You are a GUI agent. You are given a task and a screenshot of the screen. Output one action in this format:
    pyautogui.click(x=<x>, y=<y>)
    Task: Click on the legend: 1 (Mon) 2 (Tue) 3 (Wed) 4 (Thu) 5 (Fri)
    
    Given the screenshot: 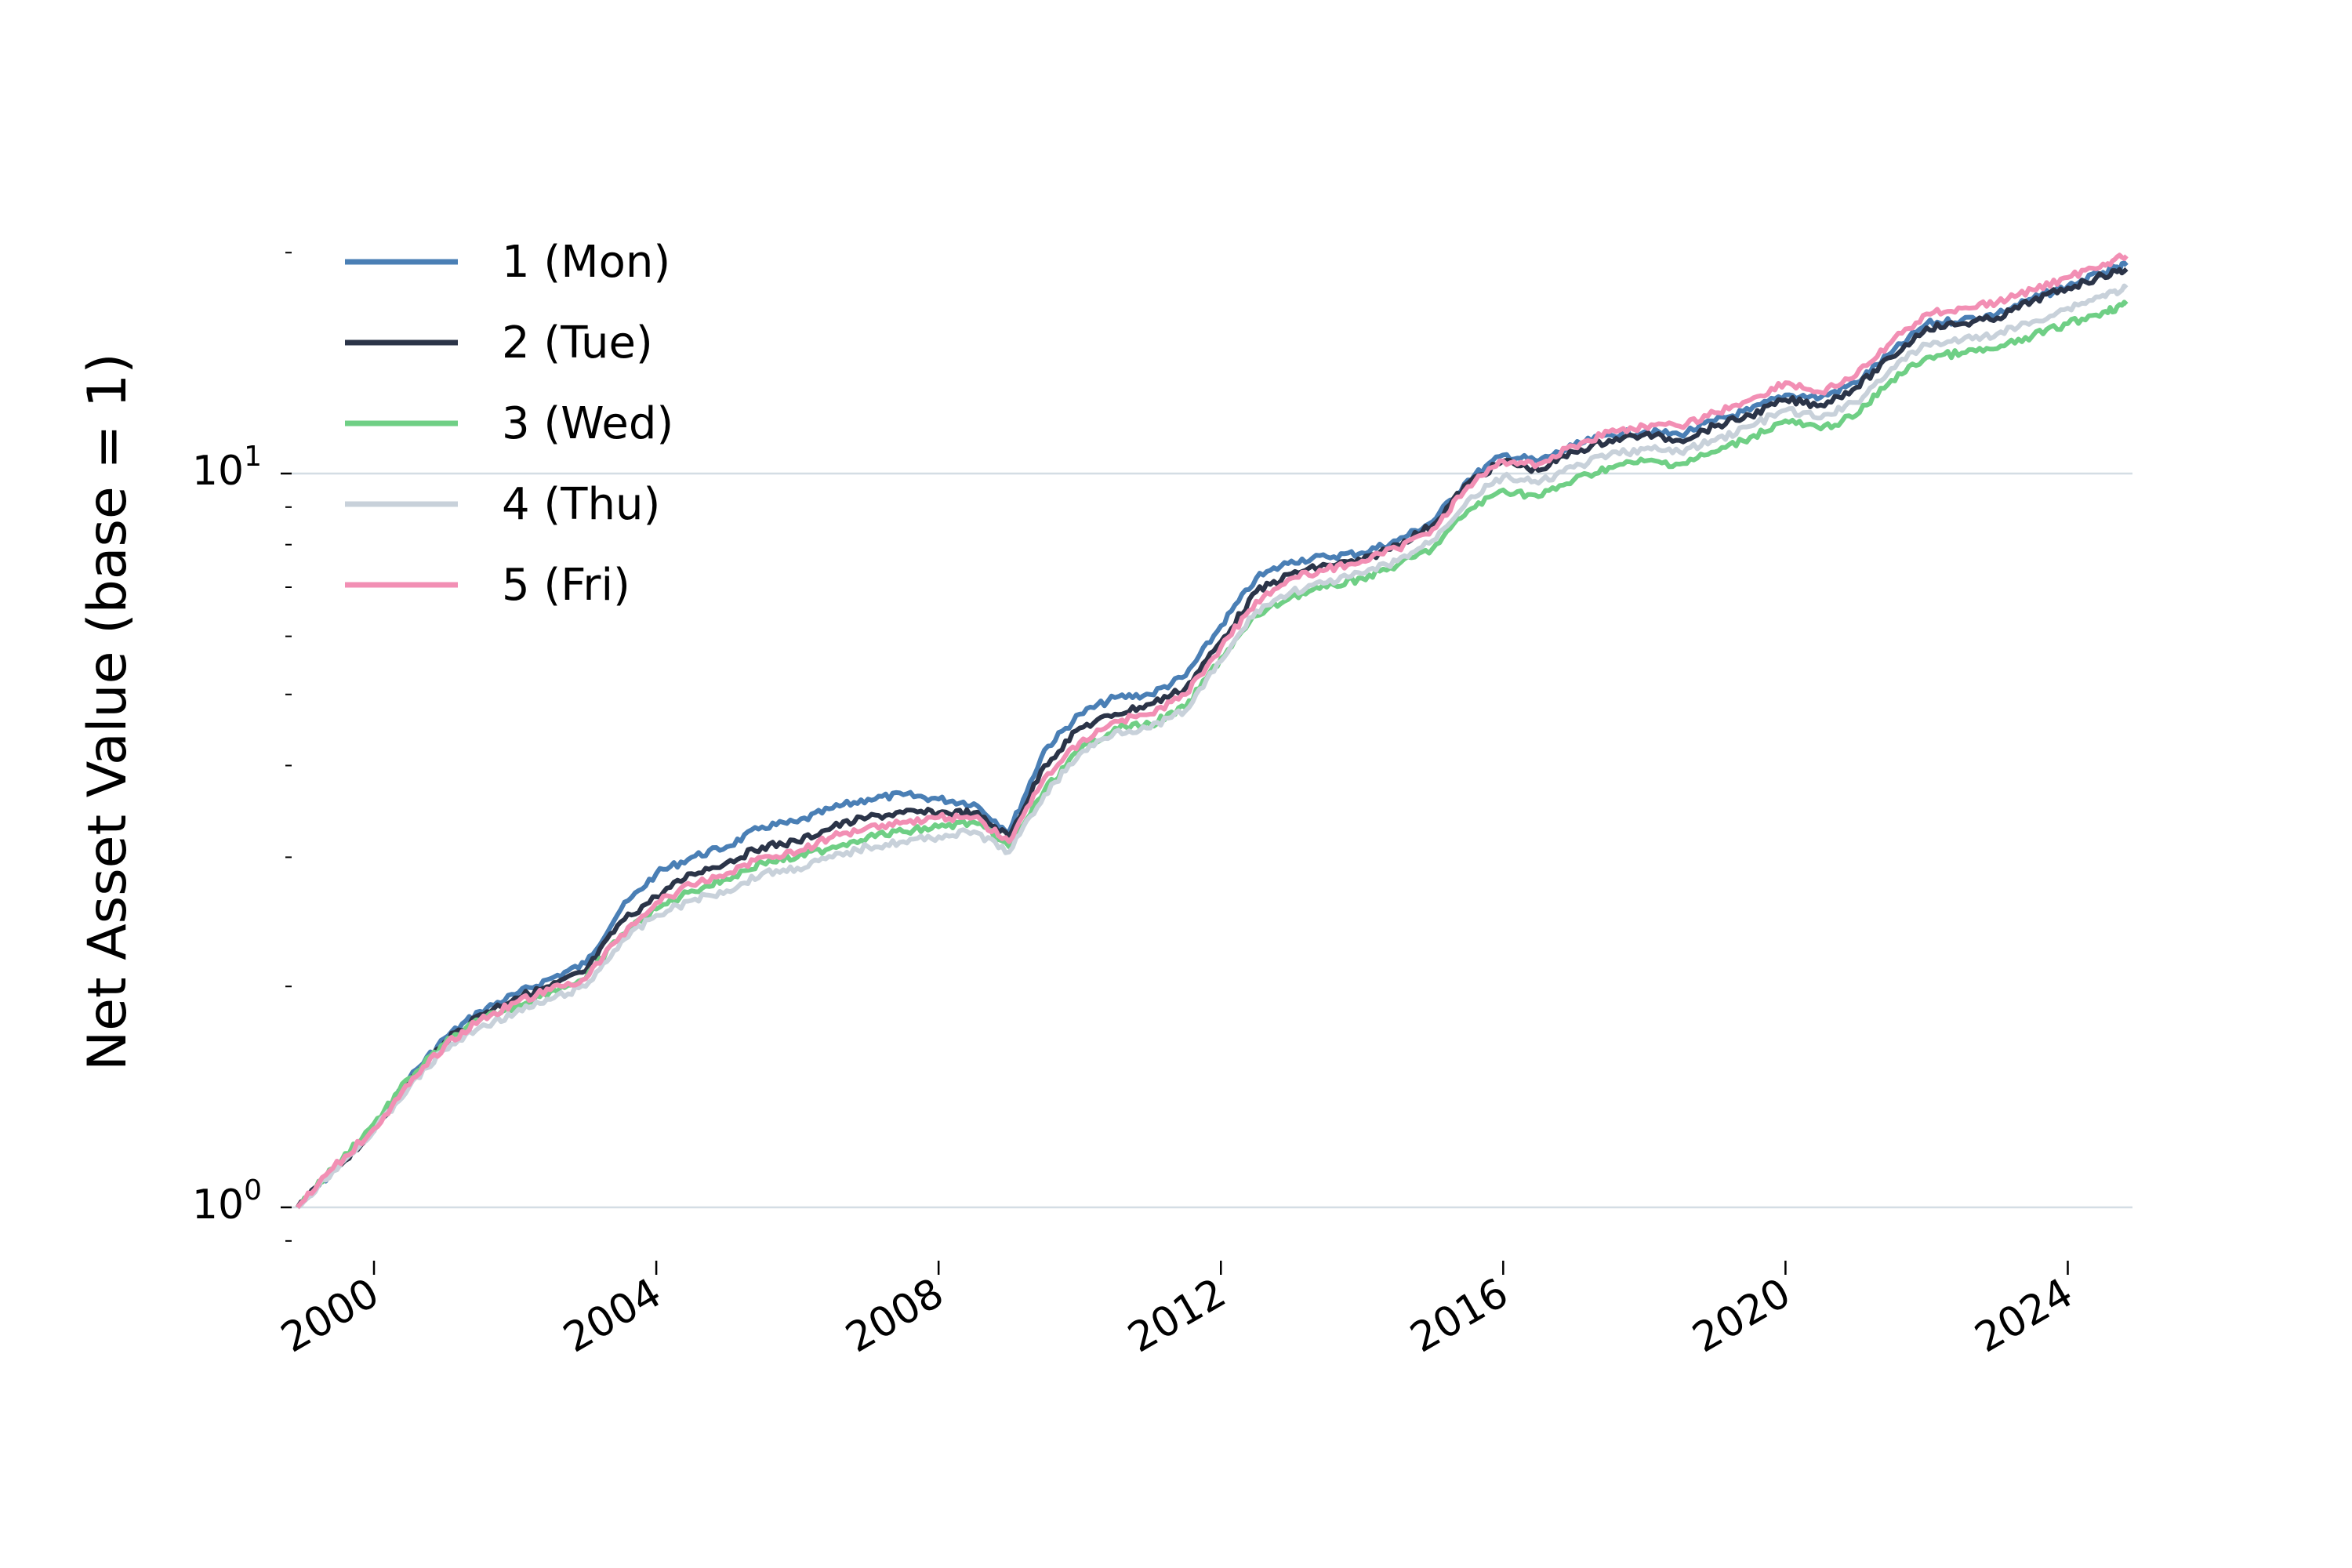 What is the action you would take?
    pyautogui.click(x=509, y=424)
    